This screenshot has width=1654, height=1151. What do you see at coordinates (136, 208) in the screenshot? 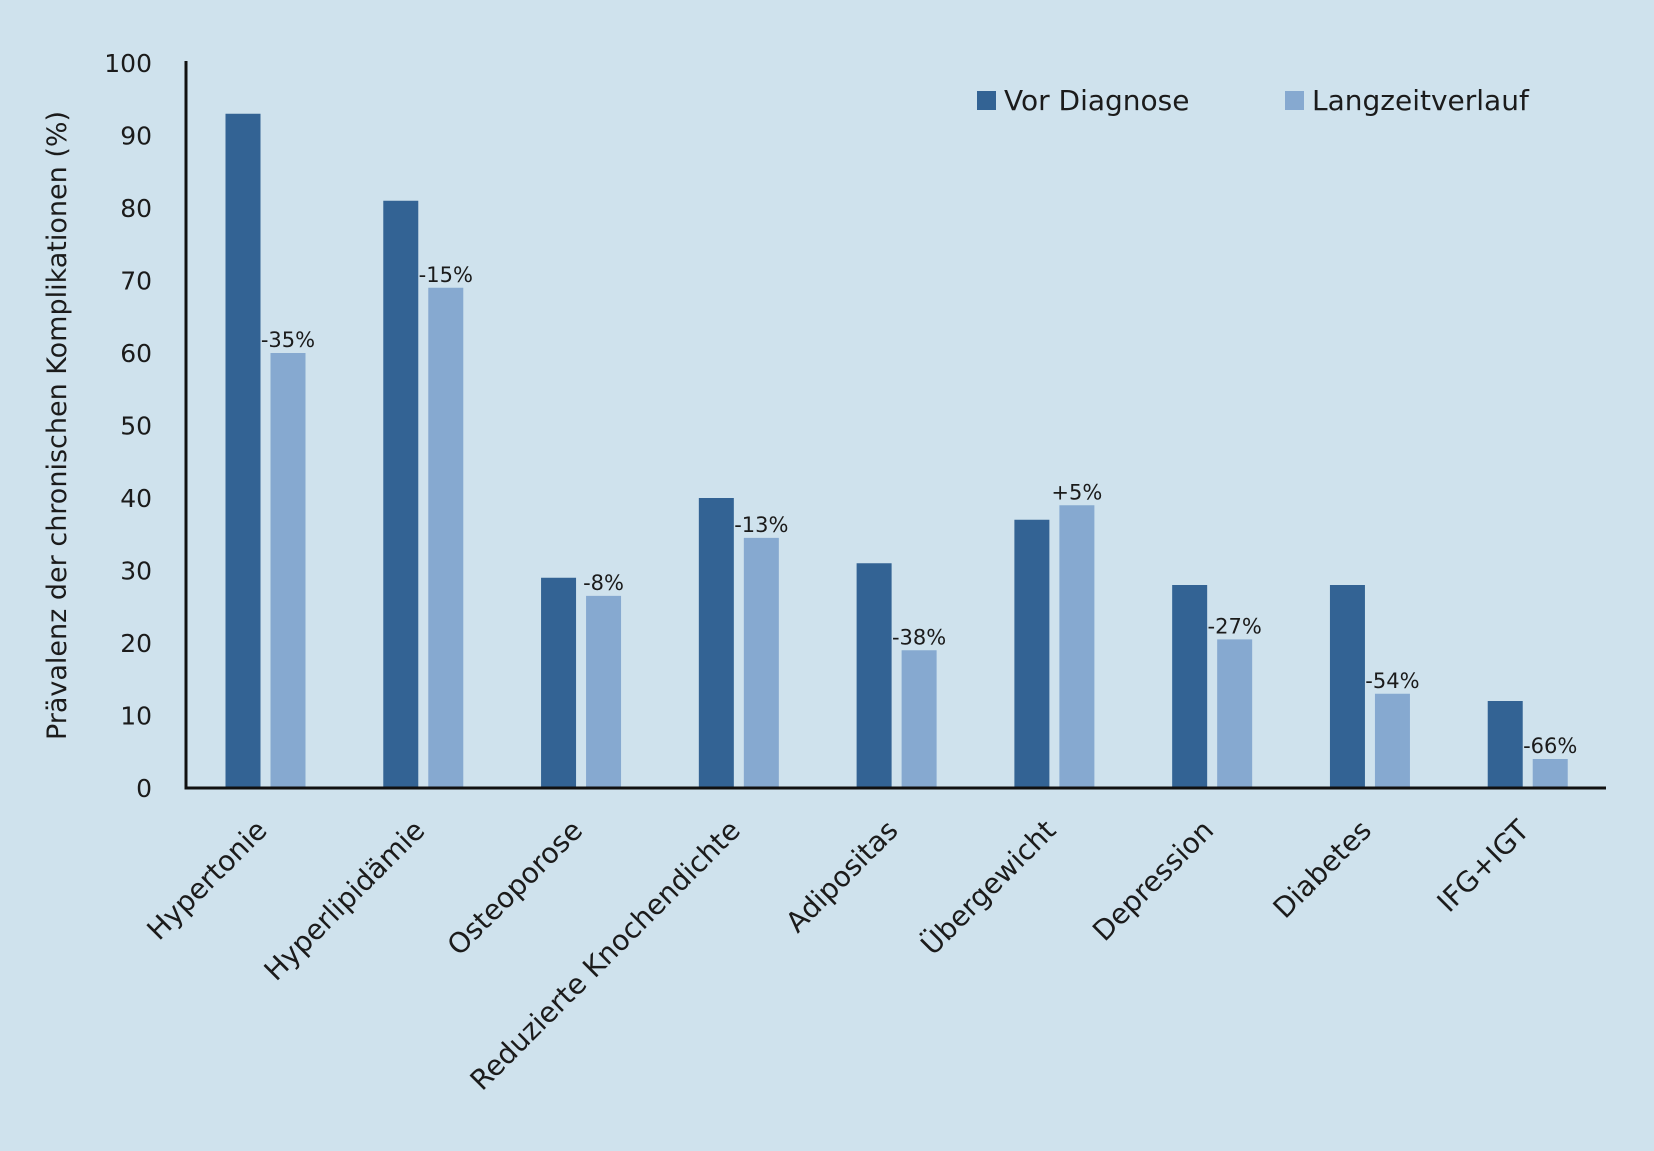
I see `y-tick-label: 80` at bounding box center [136, 208].